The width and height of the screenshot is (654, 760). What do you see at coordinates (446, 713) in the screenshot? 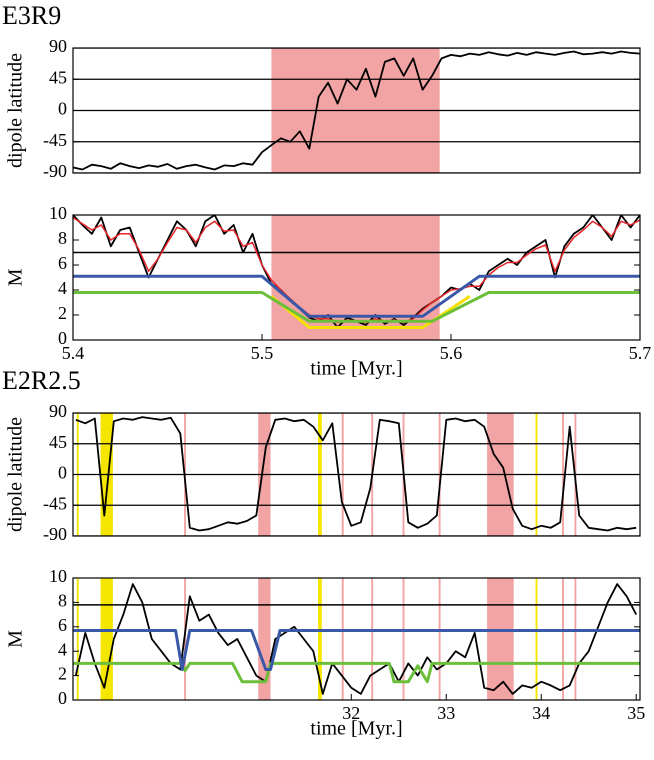
I see `x-tick-label: 33` at bounding box center [446, 713].